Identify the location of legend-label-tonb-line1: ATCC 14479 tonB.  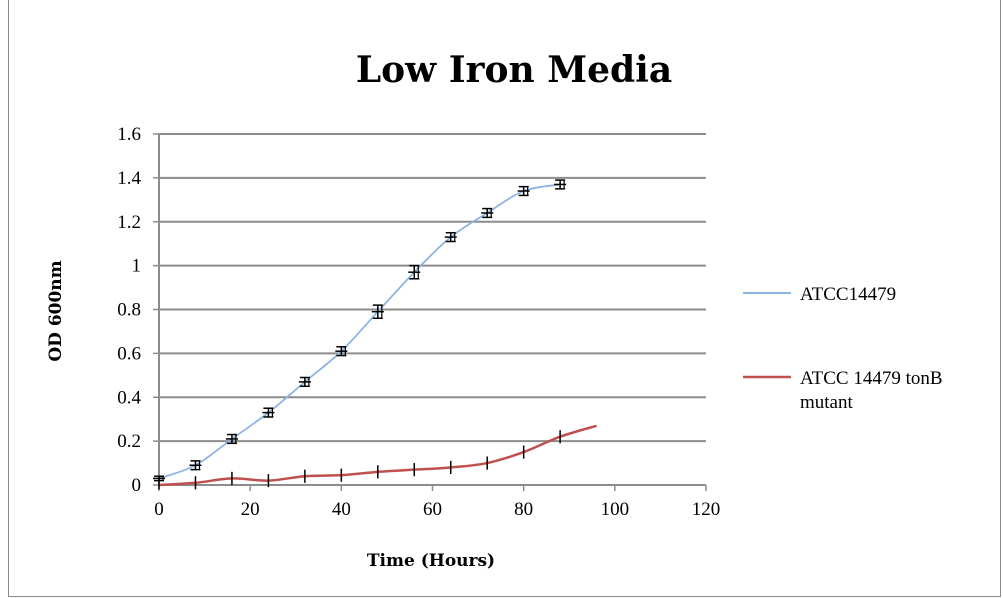
(871, 378).